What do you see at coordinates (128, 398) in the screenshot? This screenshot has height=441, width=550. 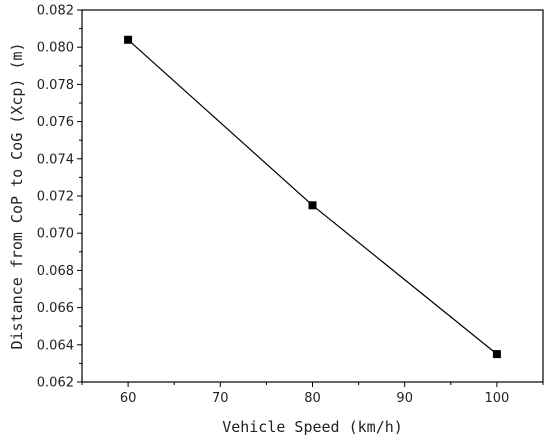 I see `x-tick-label: 60` at bounding box center [128, 398].